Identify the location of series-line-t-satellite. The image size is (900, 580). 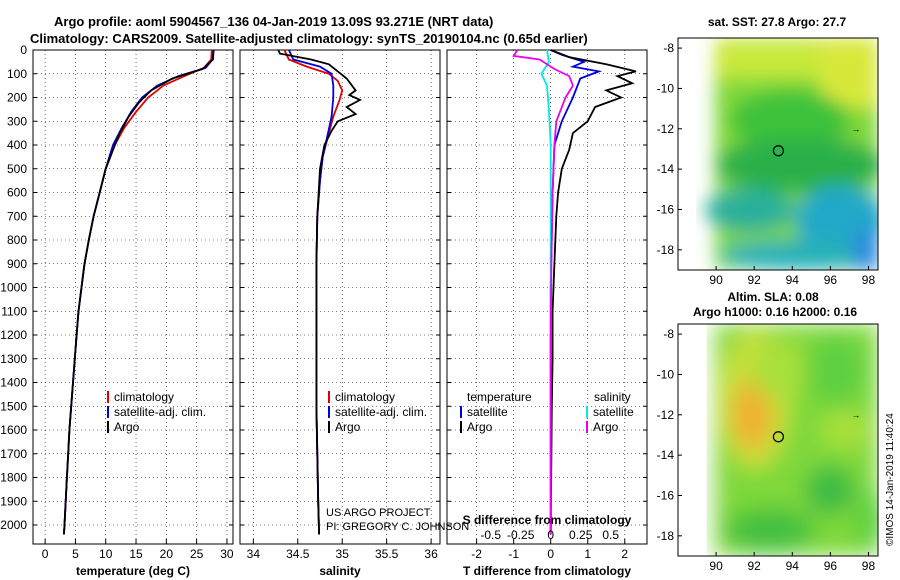
(576, 292).